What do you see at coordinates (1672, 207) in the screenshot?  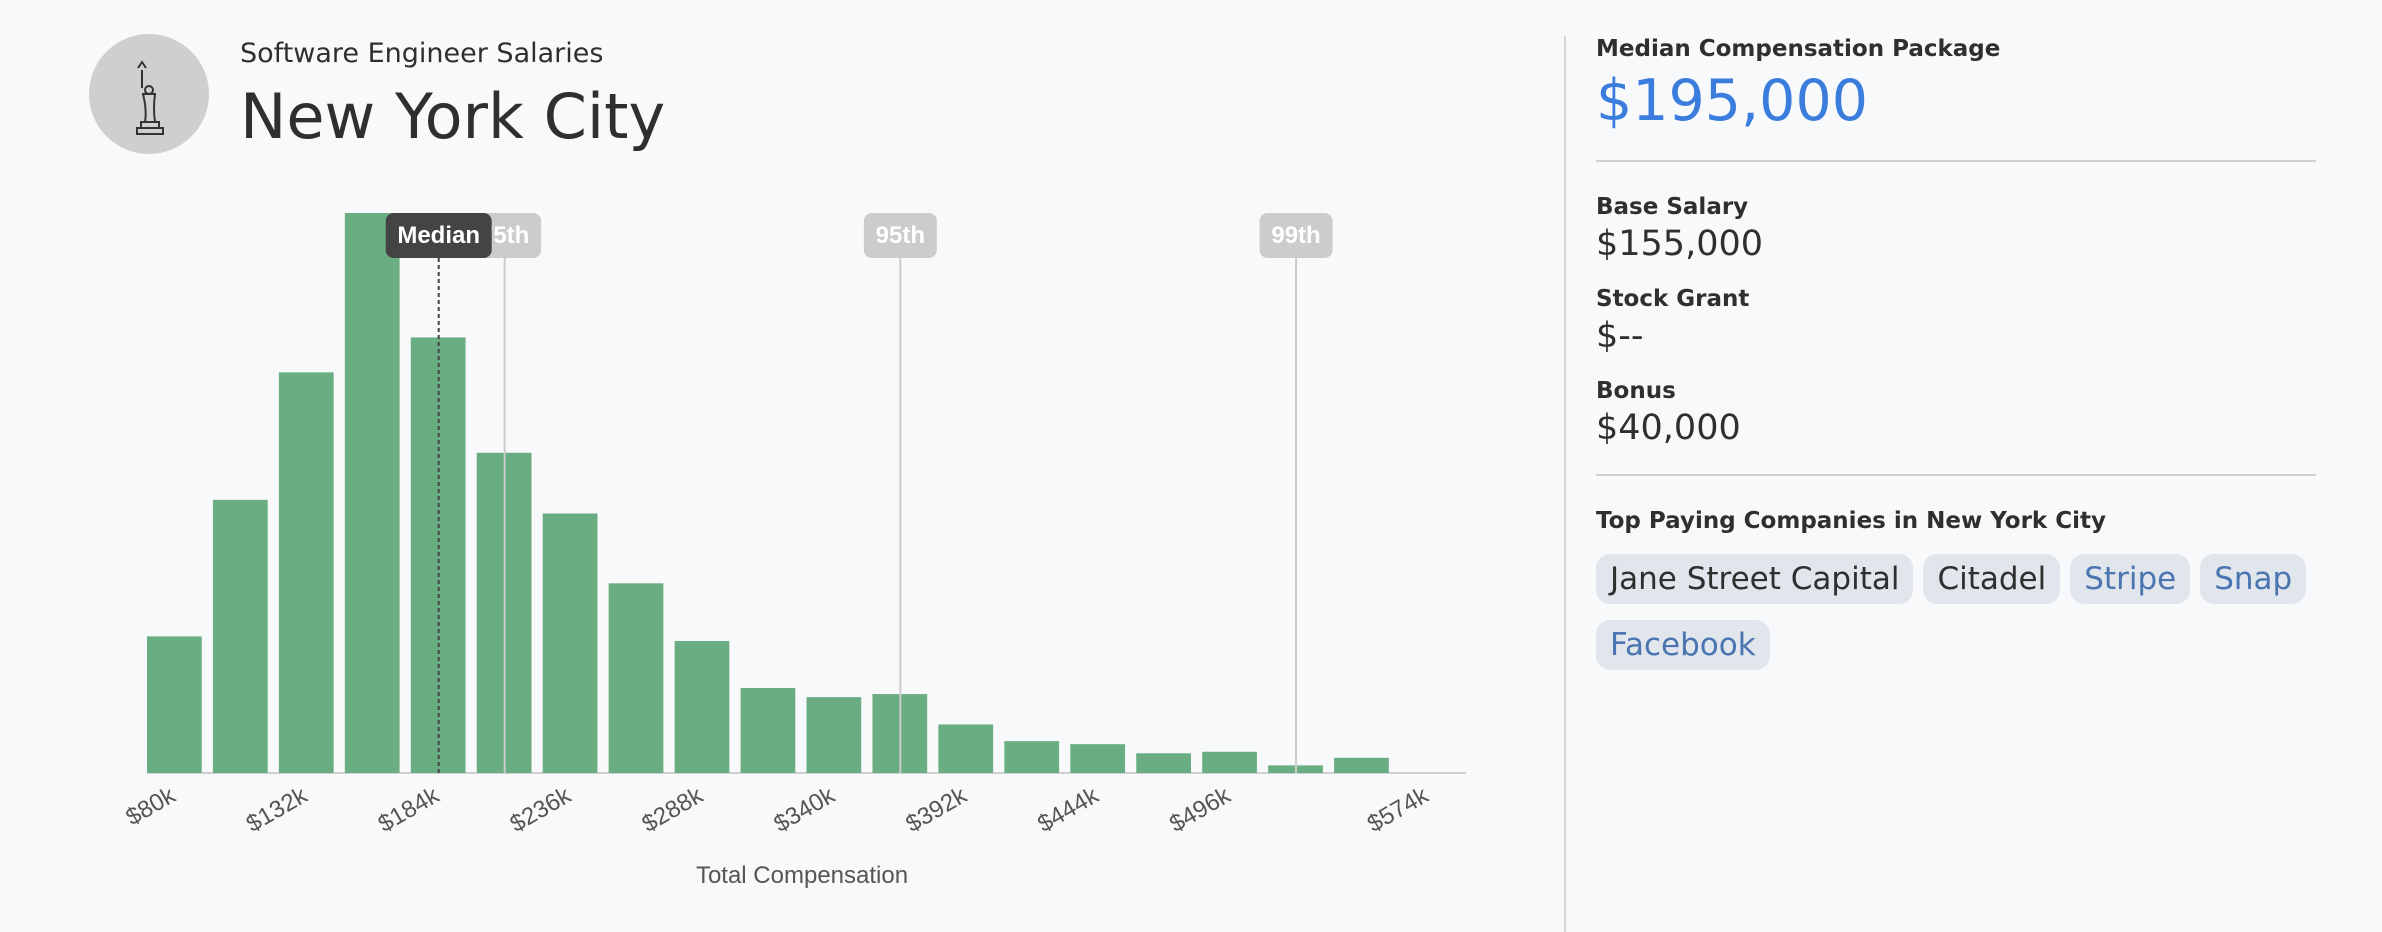 I see `item-label: Base Salary` at bounding box center [1672, 207].